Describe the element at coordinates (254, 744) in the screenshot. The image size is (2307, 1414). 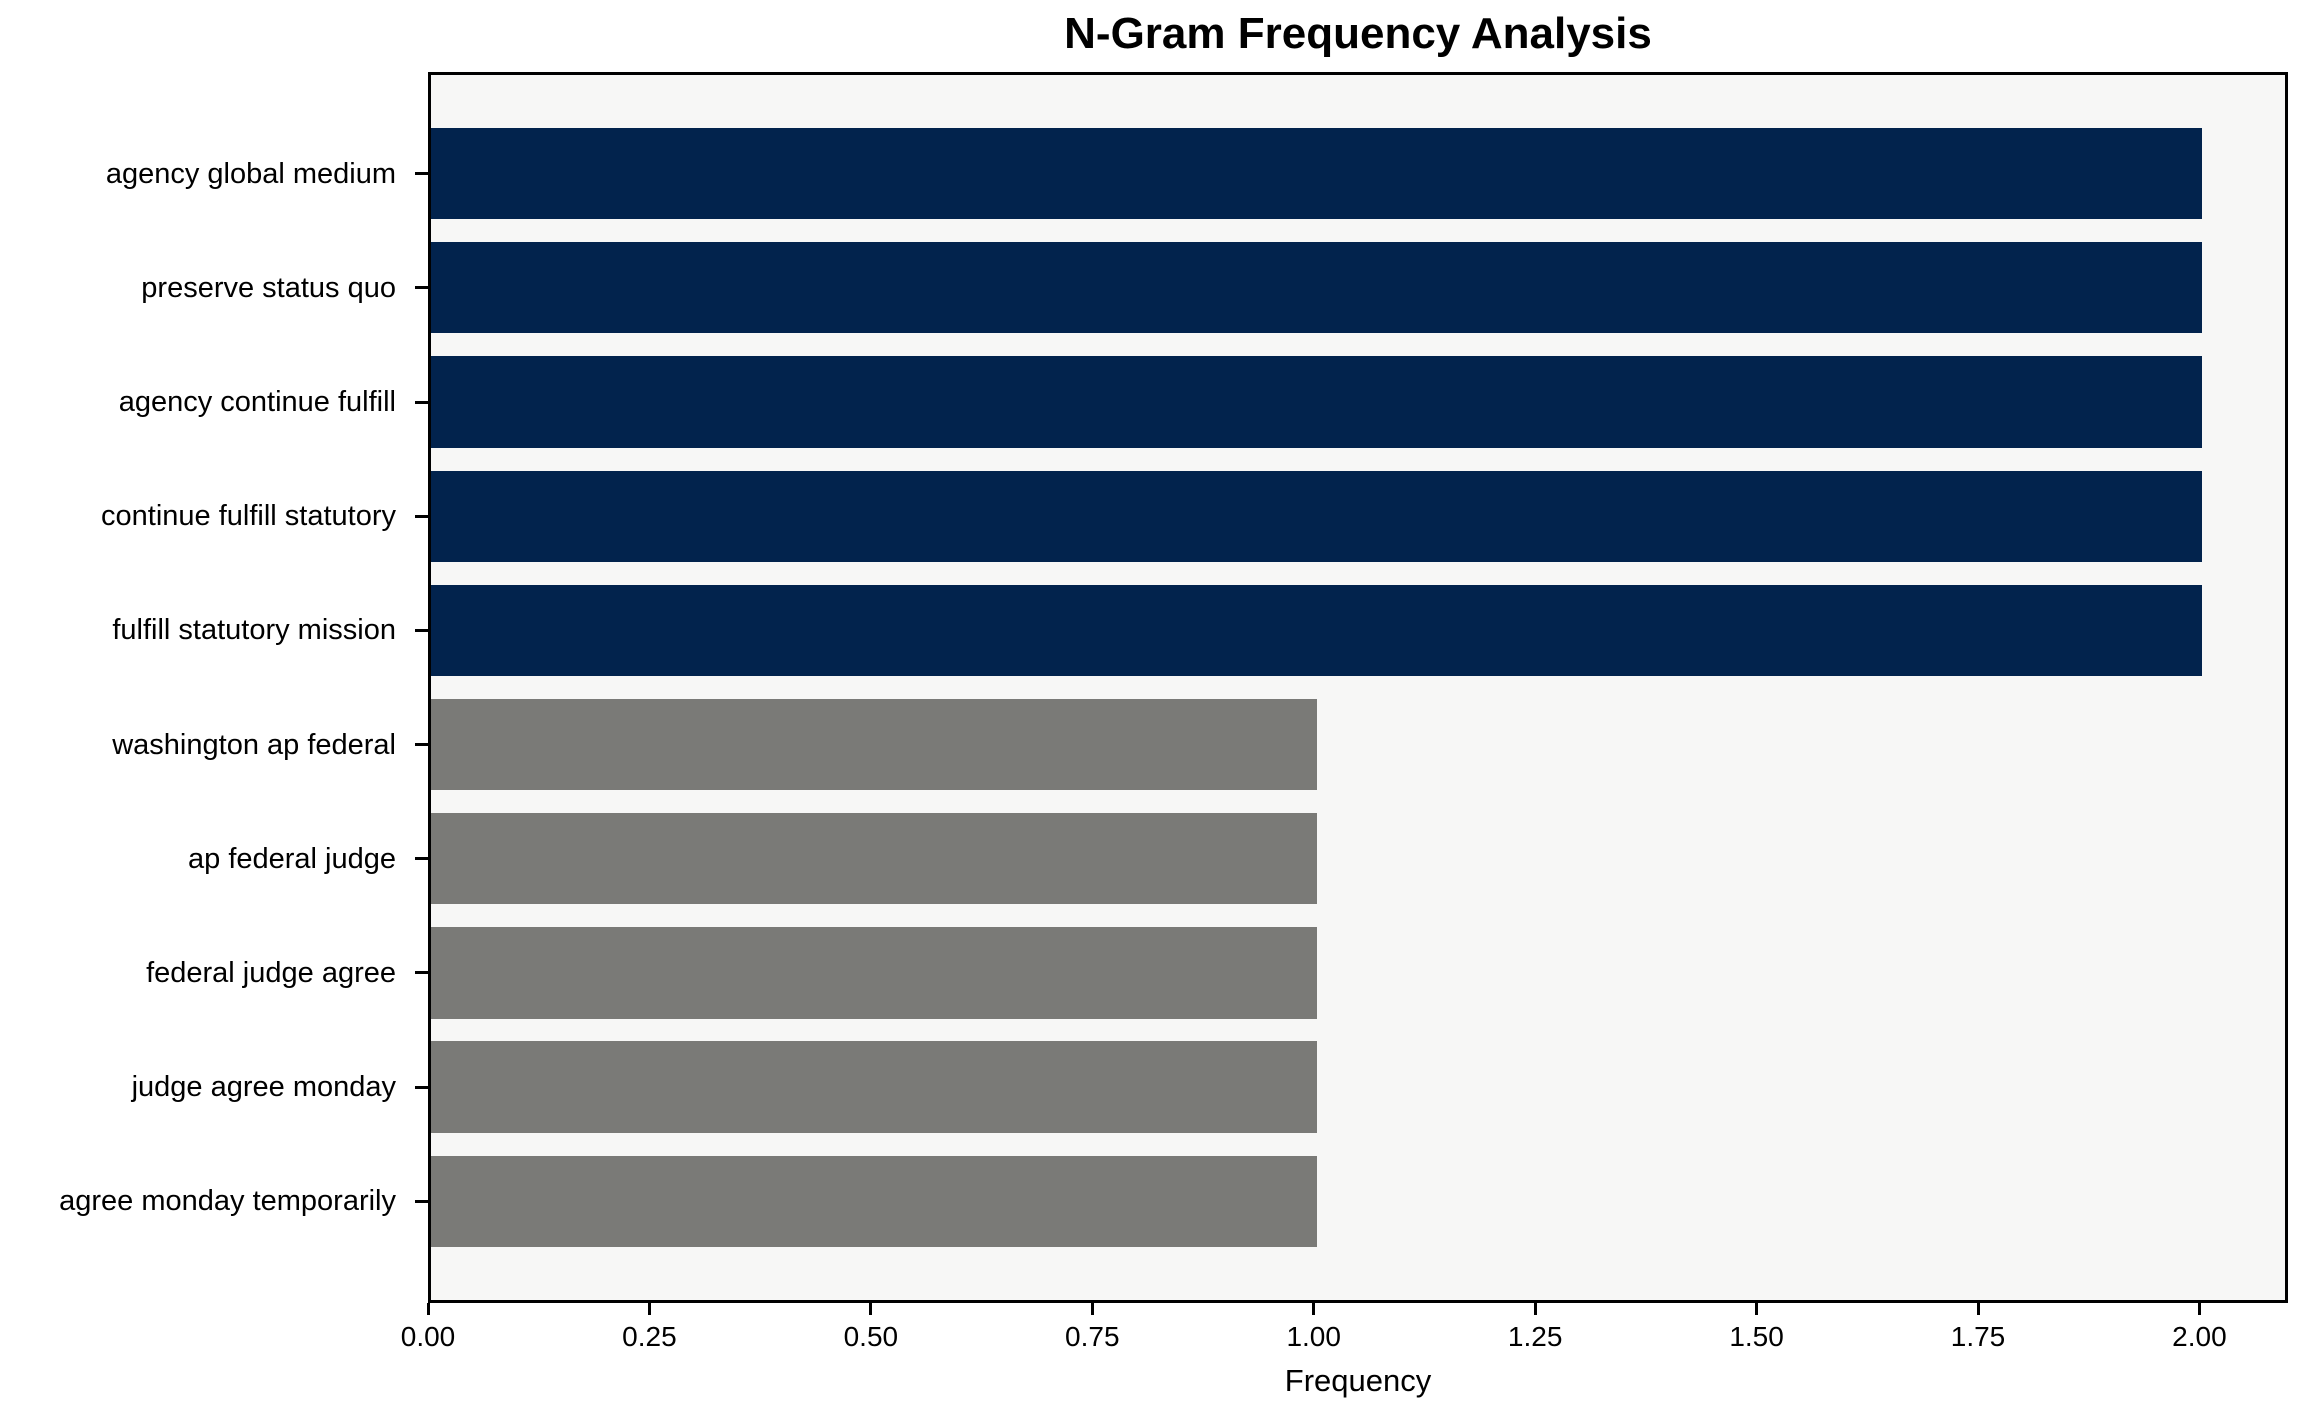
I see `y-tick-label: washington ap federal` at that location.